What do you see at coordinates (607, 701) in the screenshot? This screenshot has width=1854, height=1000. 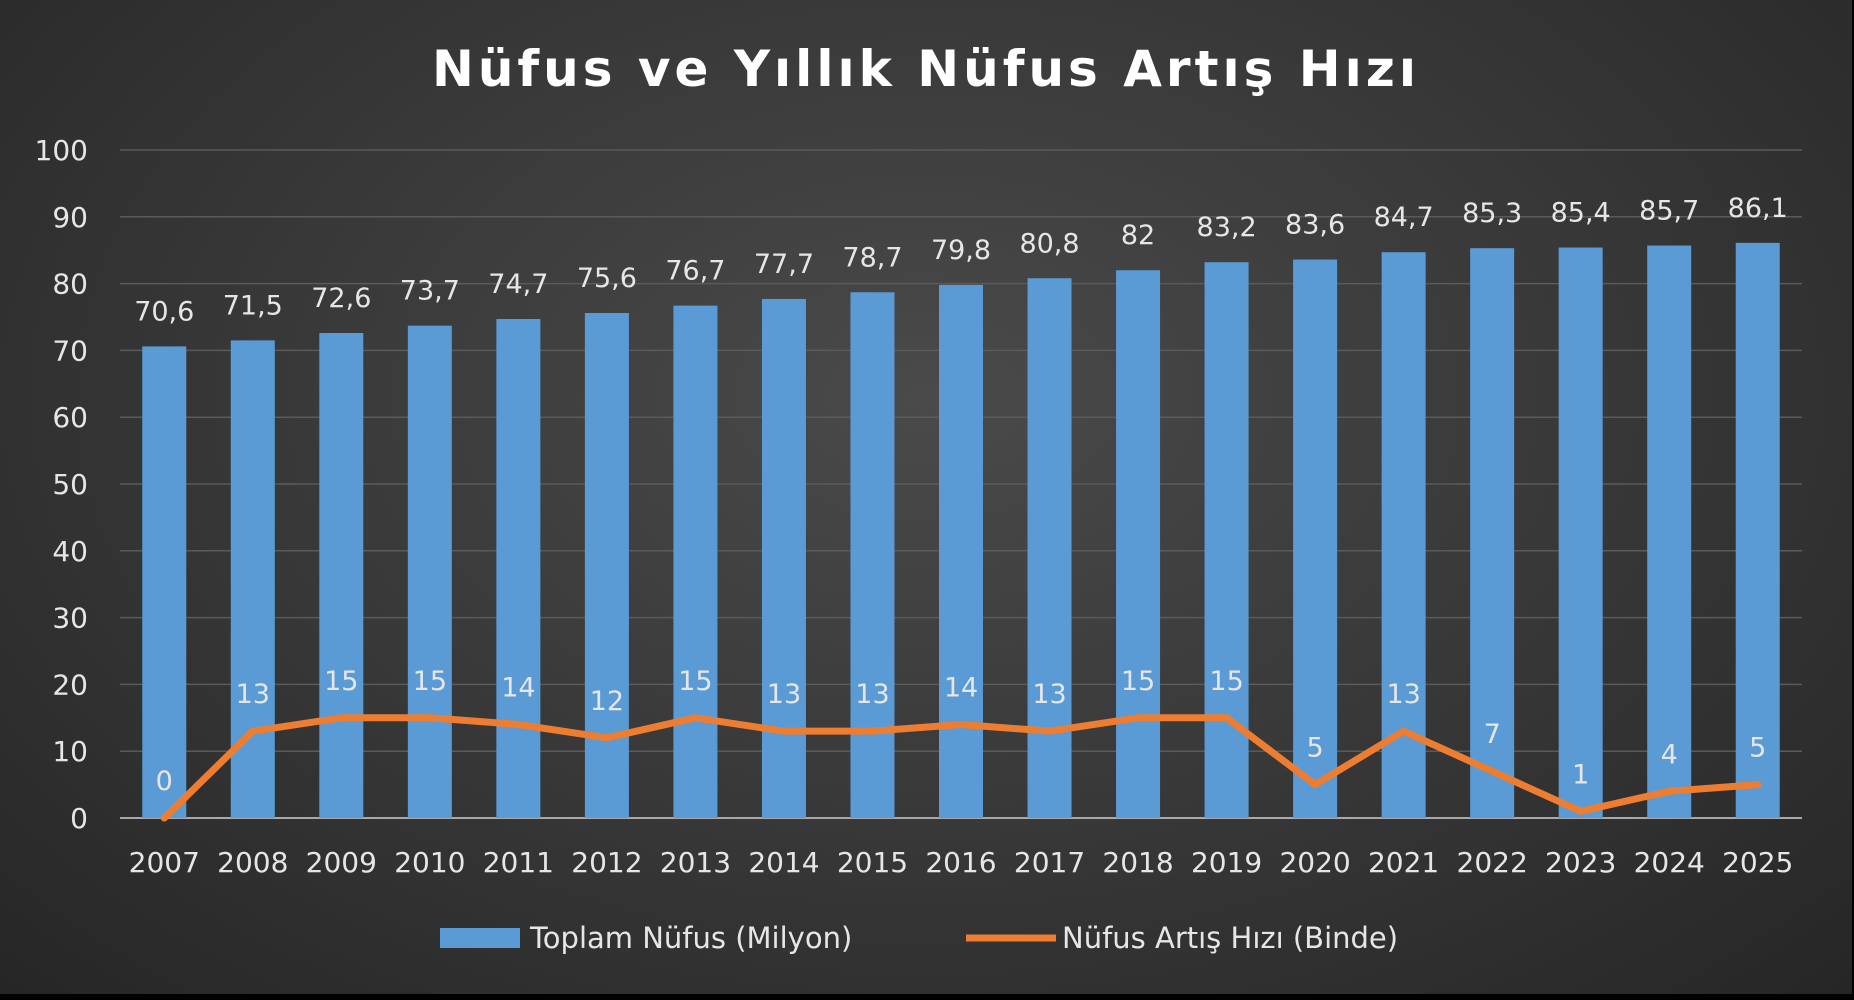 I see `line-value-label: 12` at bounding box center [607, 701].